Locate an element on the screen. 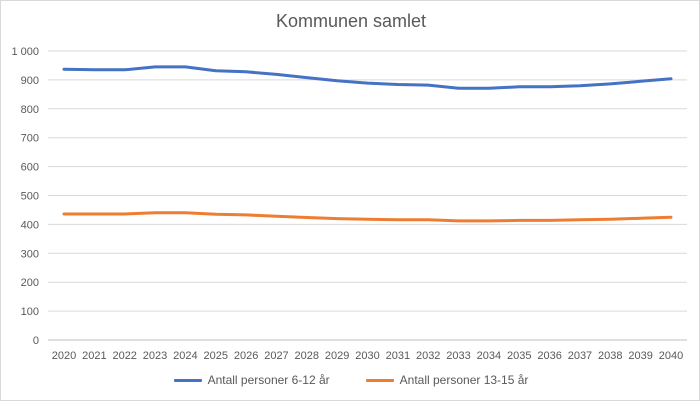  x-tick-label: 2034 is located at coordinates (489, 356).